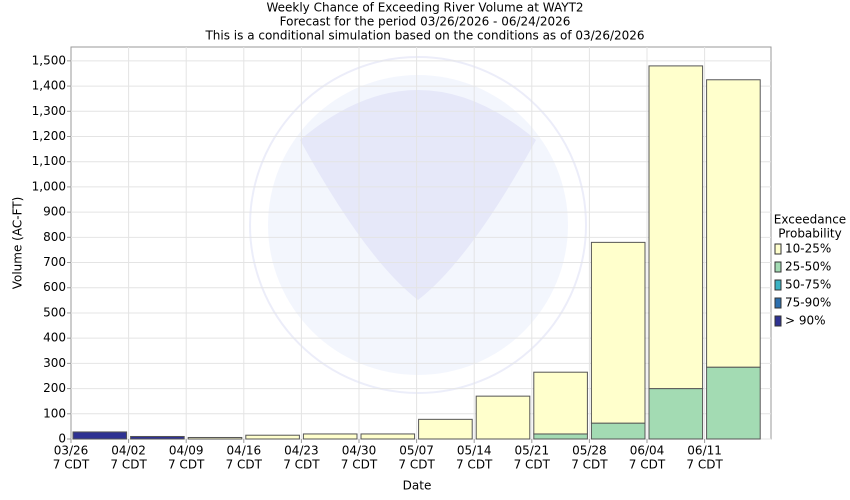 The width and height of the screenshot is (850, 500). I want to click on x-axis-label: Date, so click(417, 486).